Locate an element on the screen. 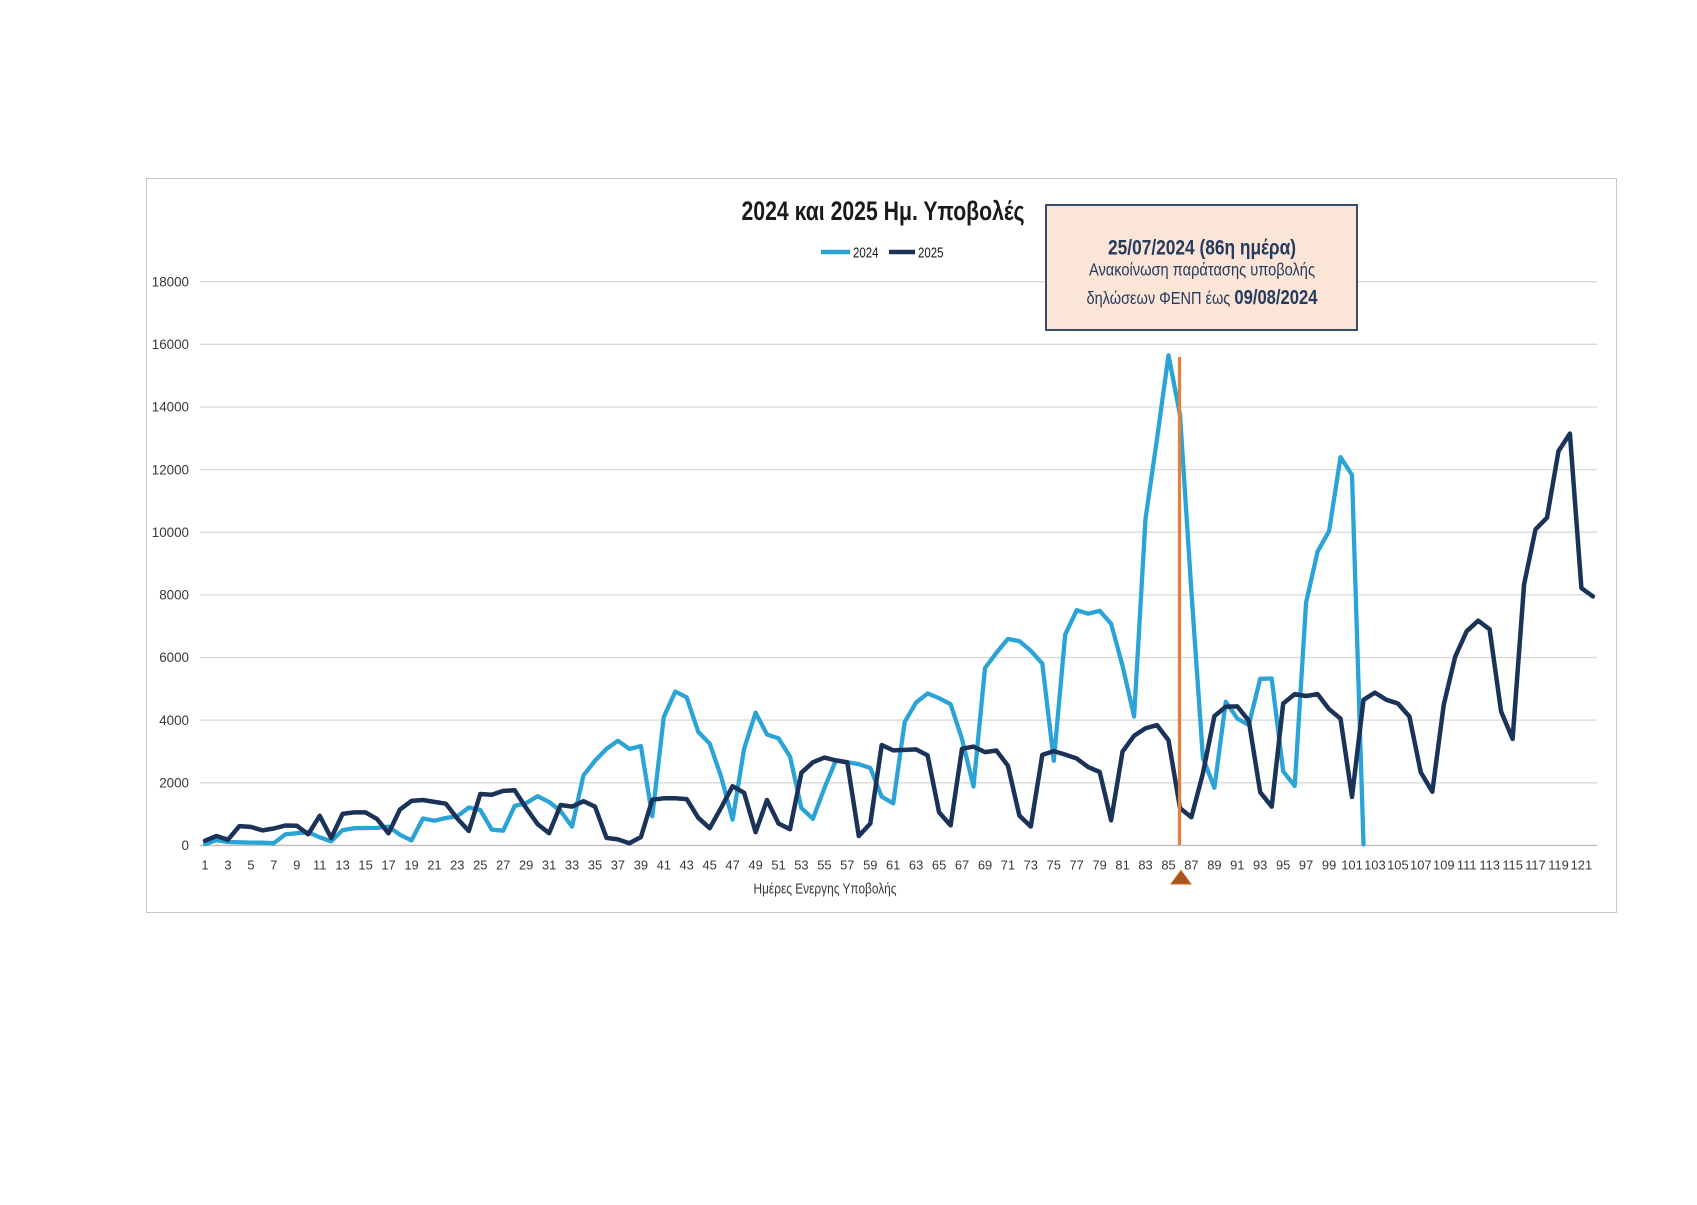  svg-text: 101 is located at coordinates (1352, 865).